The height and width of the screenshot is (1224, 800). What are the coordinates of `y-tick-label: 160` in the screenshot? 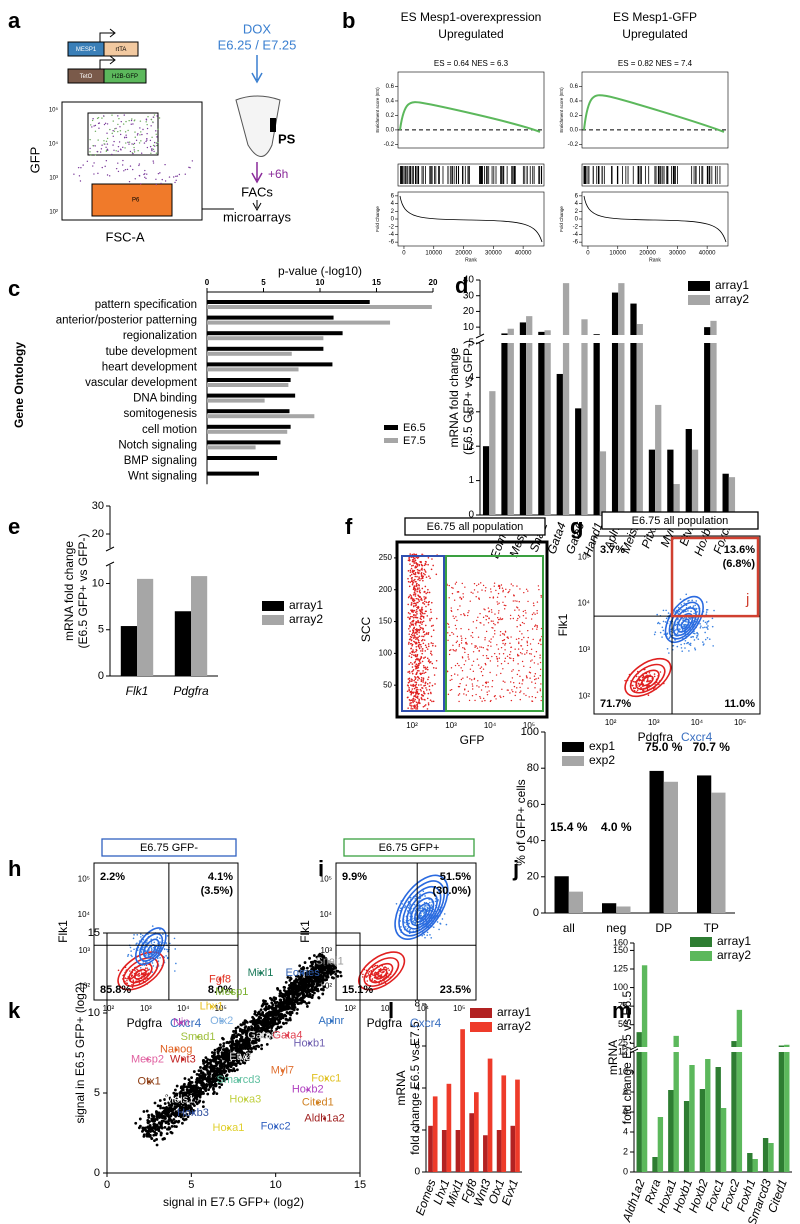 It's located at (620, 942).